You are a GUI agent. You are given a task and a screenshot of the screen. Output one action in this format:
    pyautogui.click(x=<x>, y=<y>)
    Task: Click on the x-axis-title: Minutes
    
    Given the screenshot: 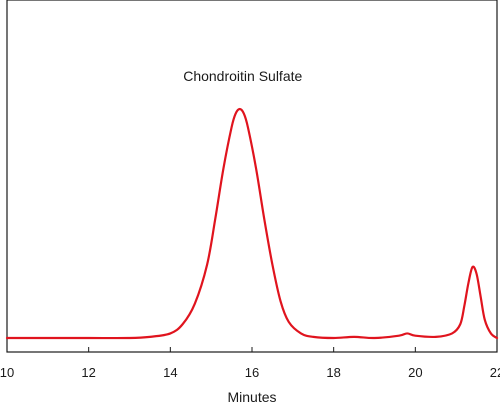 What is the action you would take?
    pyautogui.click(x=251, y=397)
    